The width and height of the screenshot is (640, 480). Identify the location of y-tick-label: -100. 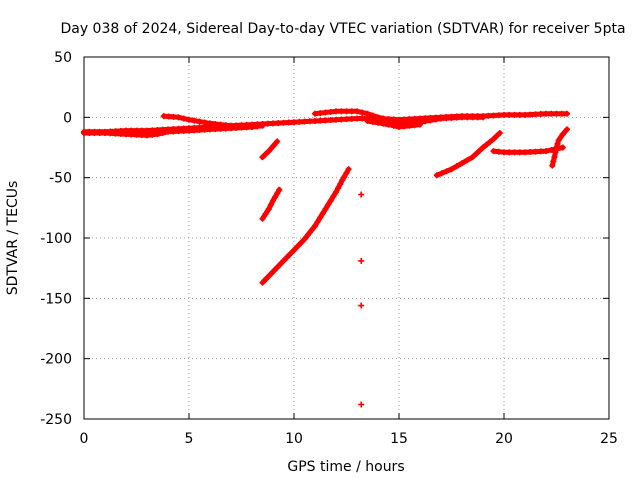
(56, 239).